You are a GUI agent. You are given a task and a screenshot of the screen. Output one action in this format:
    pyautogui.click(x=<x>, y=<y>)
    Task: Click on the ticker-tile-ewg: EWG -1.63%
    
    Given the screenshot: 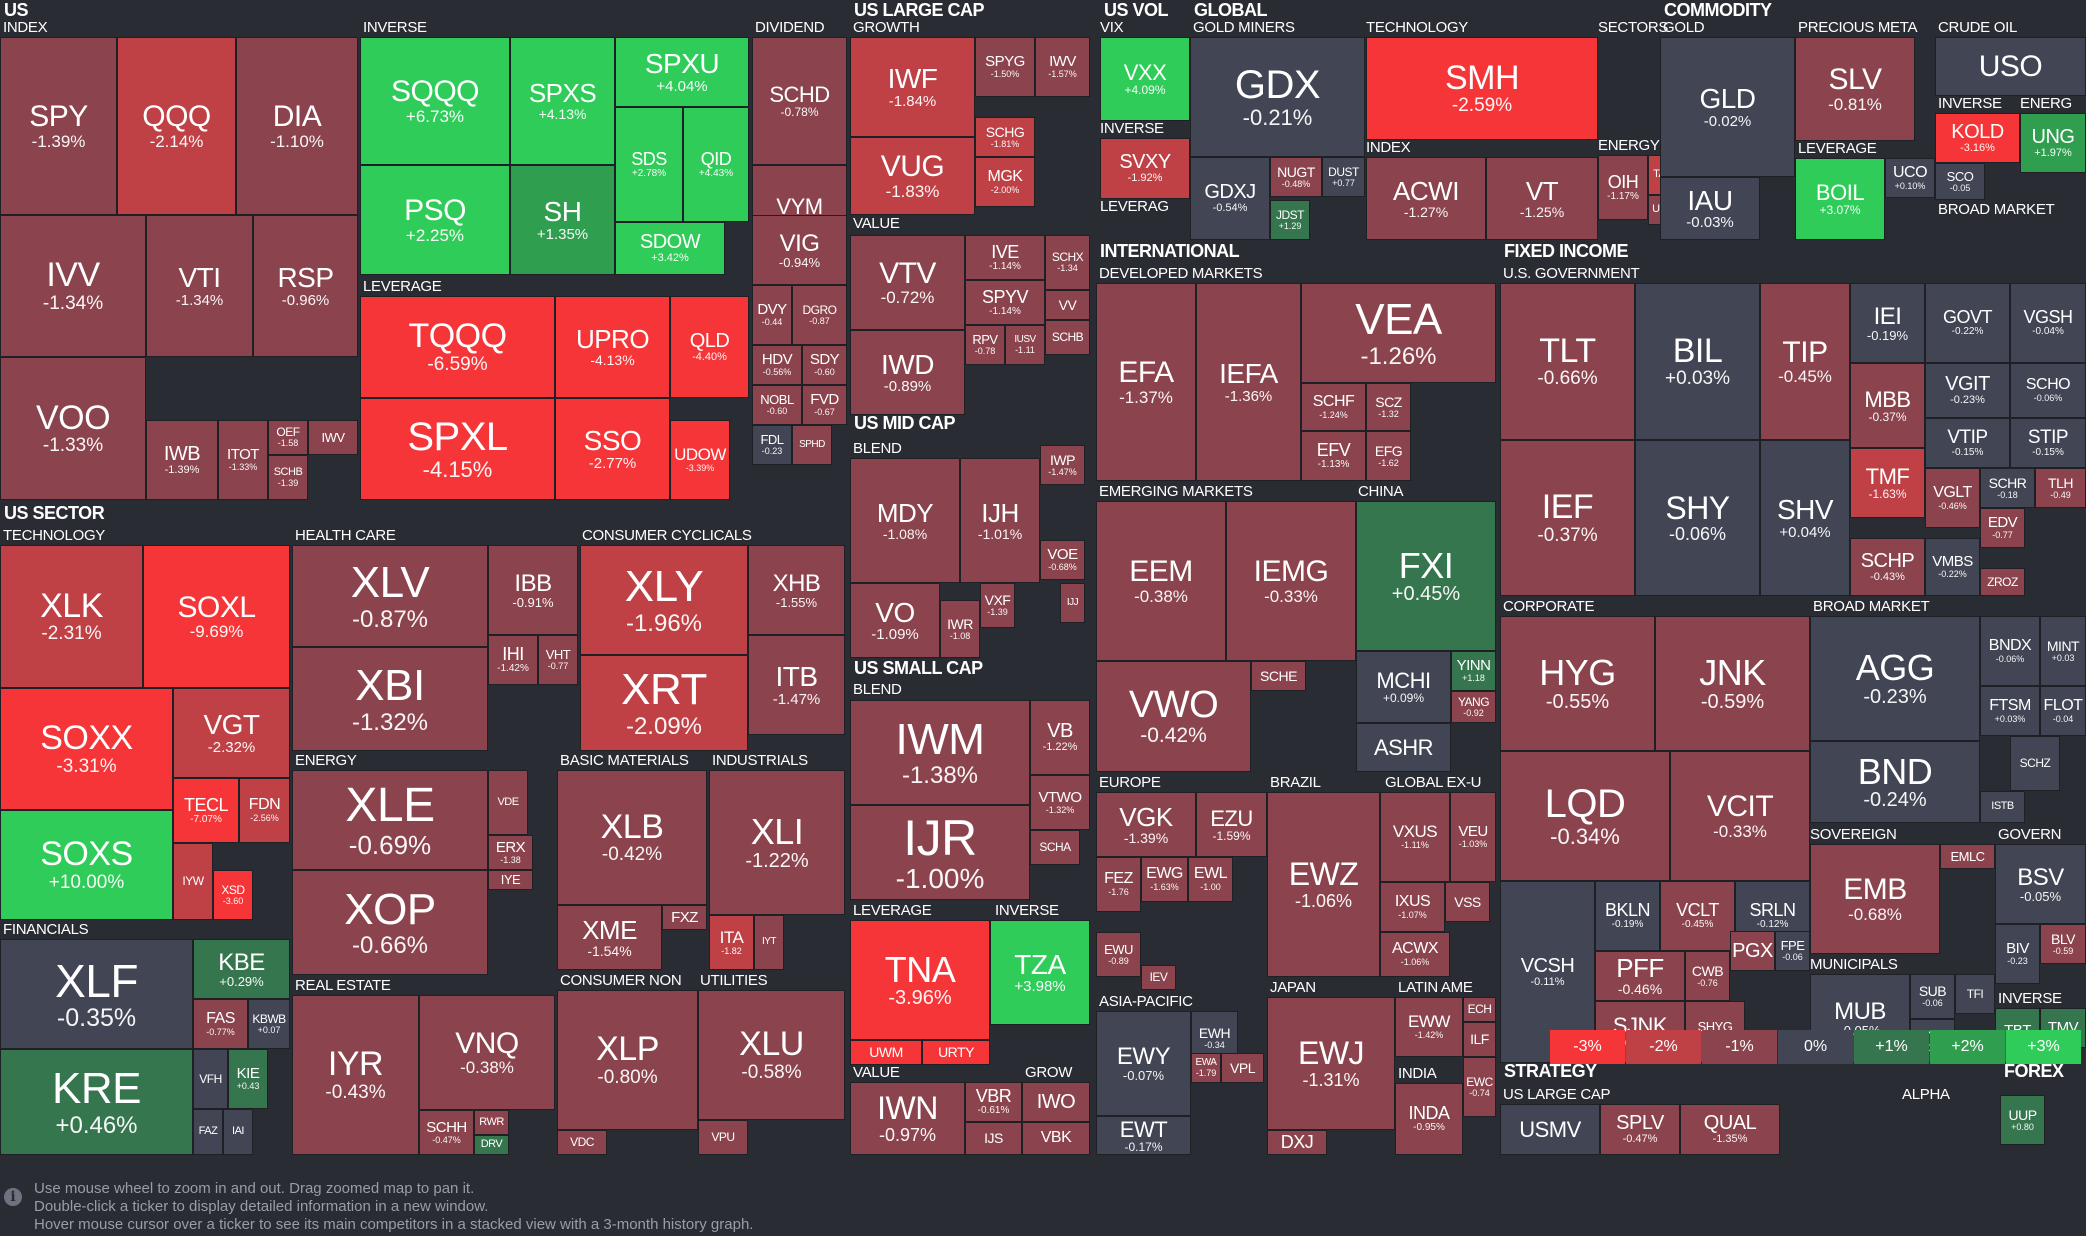 What is the action you would take?
    pyautogui.click(x=1164, y=879)
    